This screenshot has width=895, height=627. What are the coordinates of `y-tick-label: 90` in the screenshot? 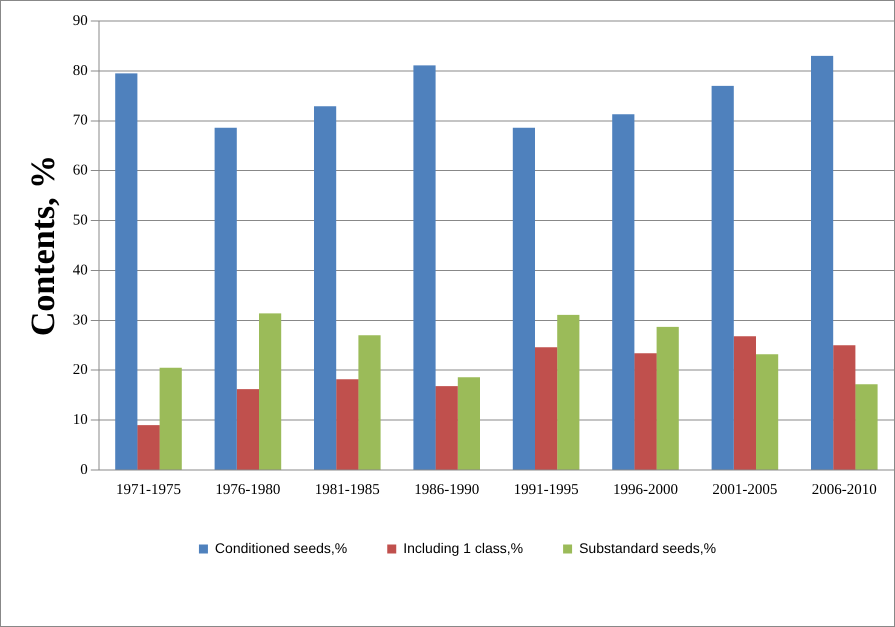 It's located at (80, 20).